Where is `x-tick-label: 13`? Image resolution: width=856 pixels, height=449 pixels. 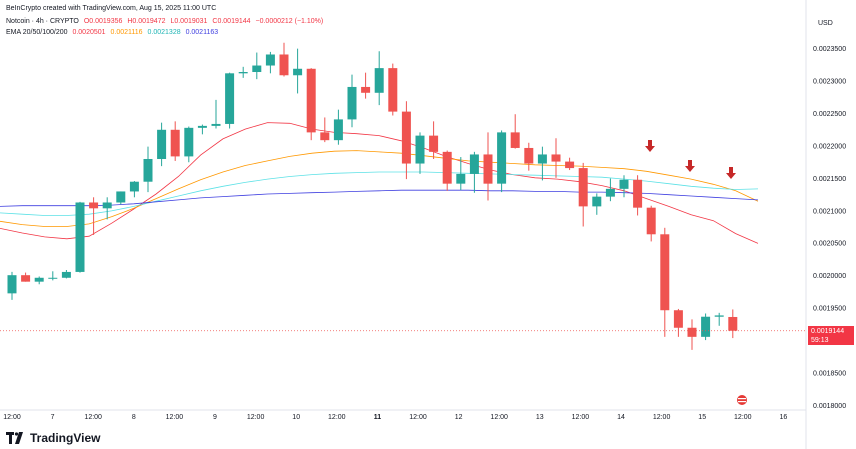 x-tick-label: 13 is located at coordinates (540, 417).